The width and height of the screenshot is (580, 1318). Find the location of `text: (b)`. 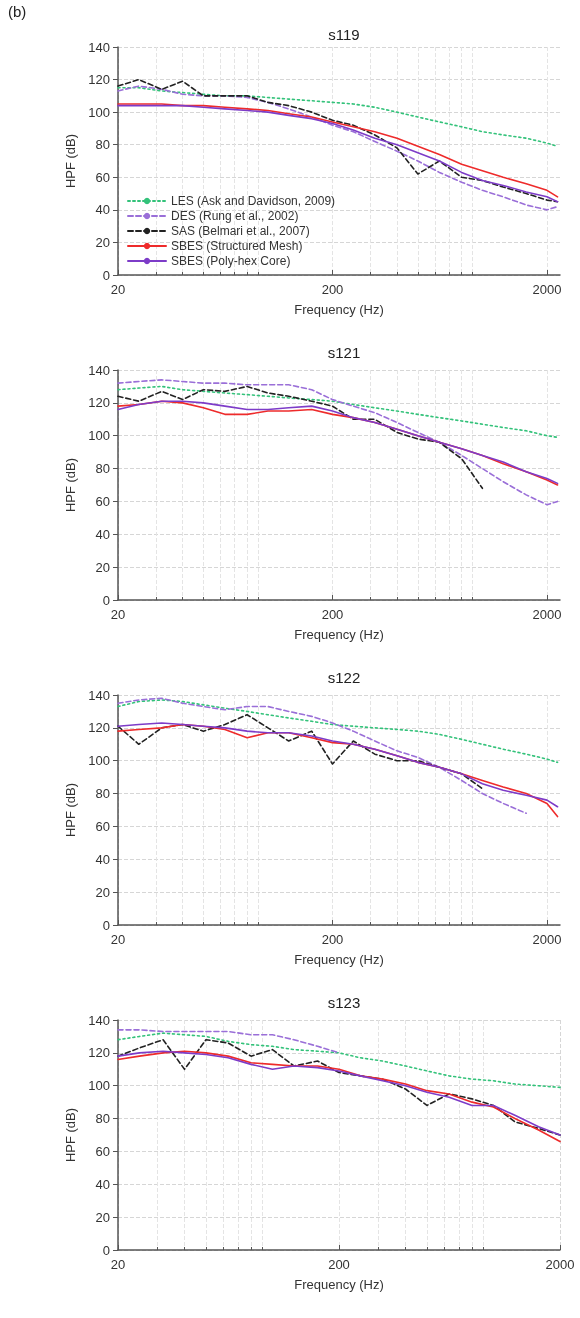

text: (b) is located at coordinates (17, 11).